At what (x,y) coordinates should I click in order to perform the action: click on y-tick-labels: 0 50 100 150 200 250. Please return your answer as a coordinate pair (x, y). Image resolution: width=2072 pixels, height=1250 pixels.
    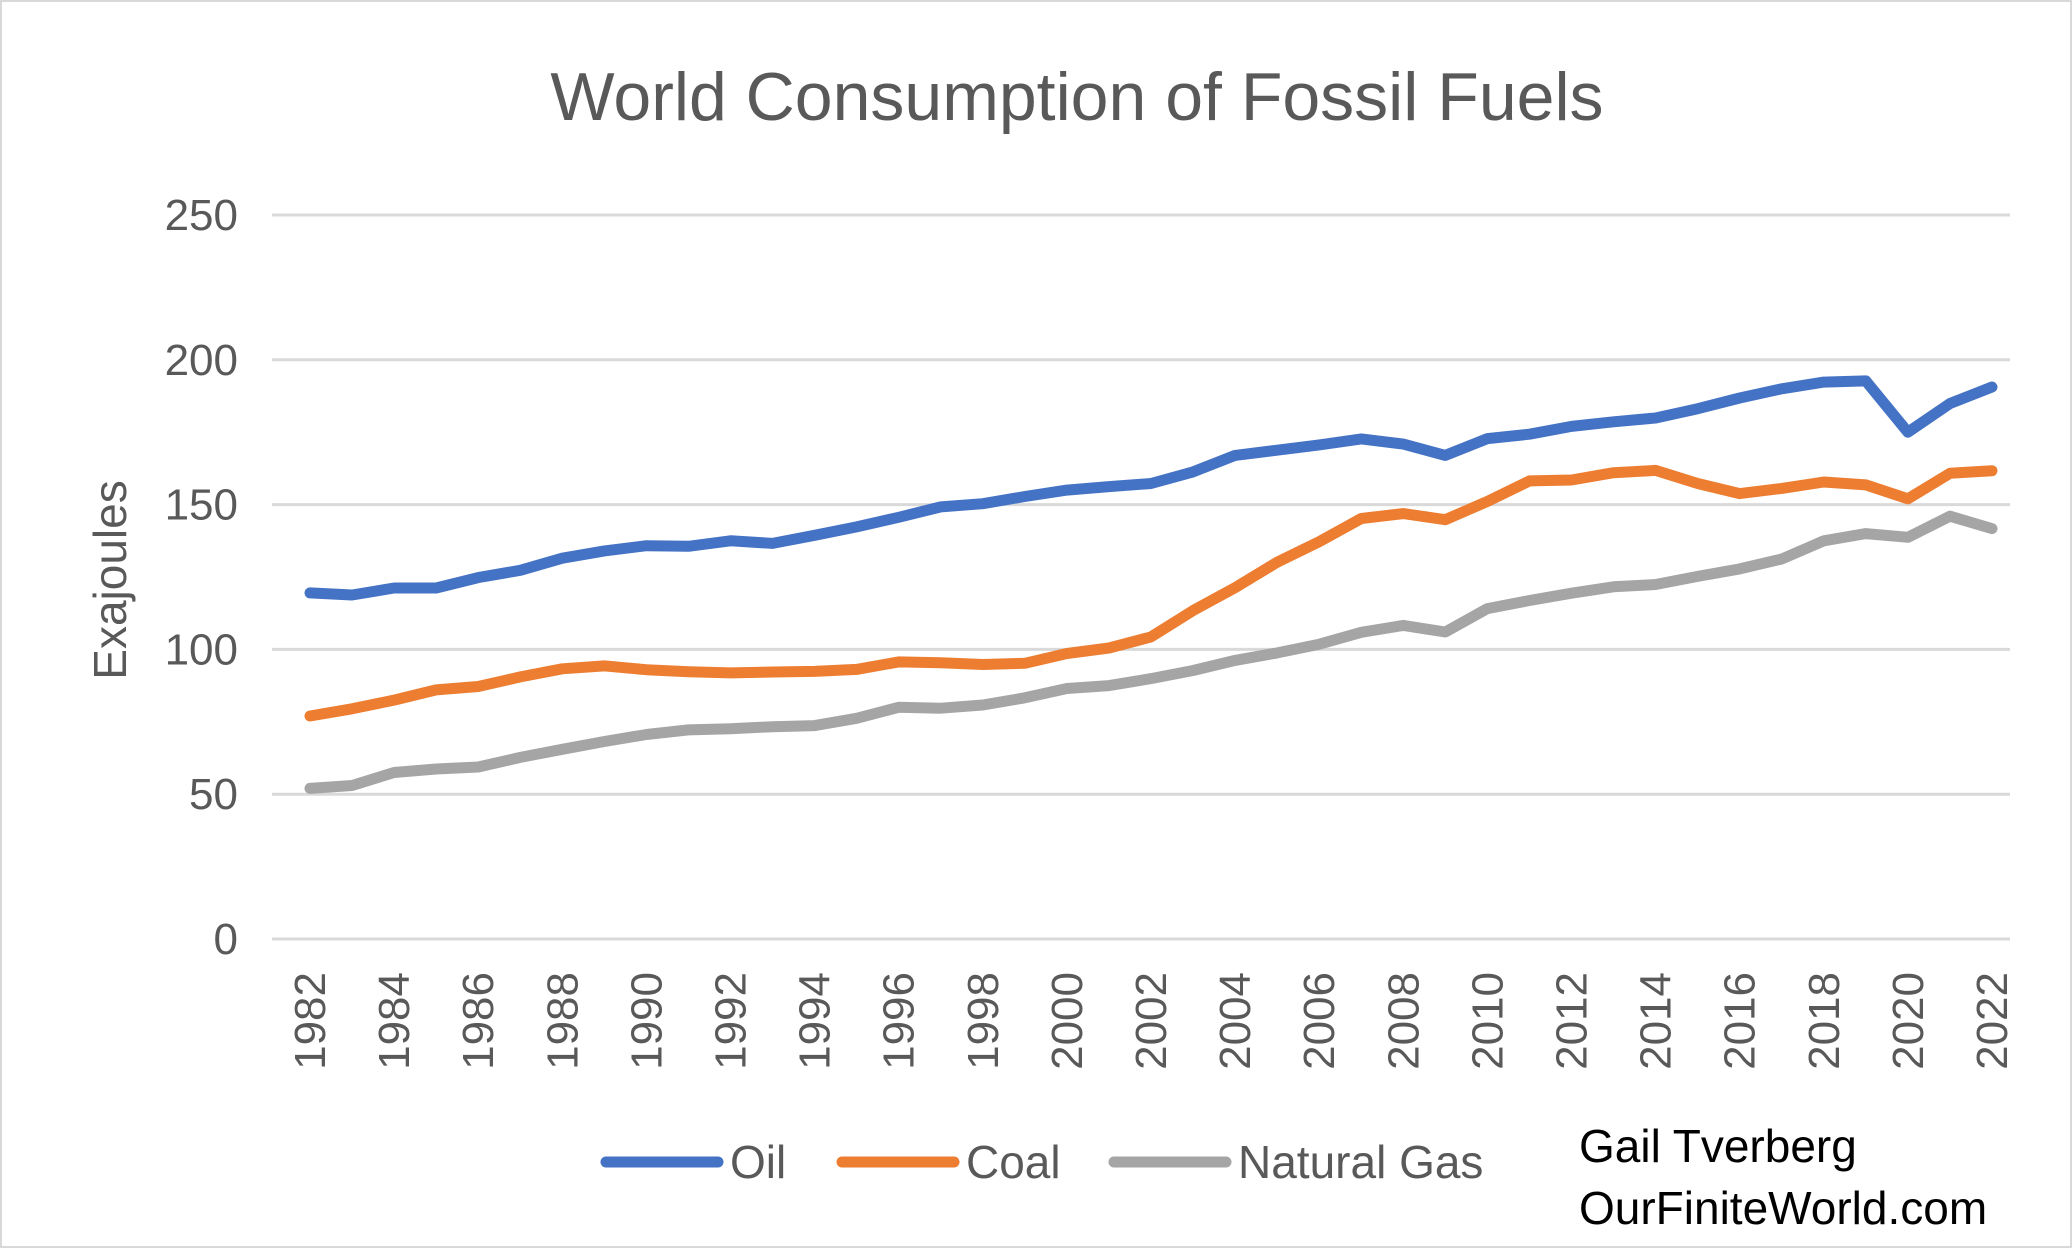
    Looking at the image, I should click on (201, 577).